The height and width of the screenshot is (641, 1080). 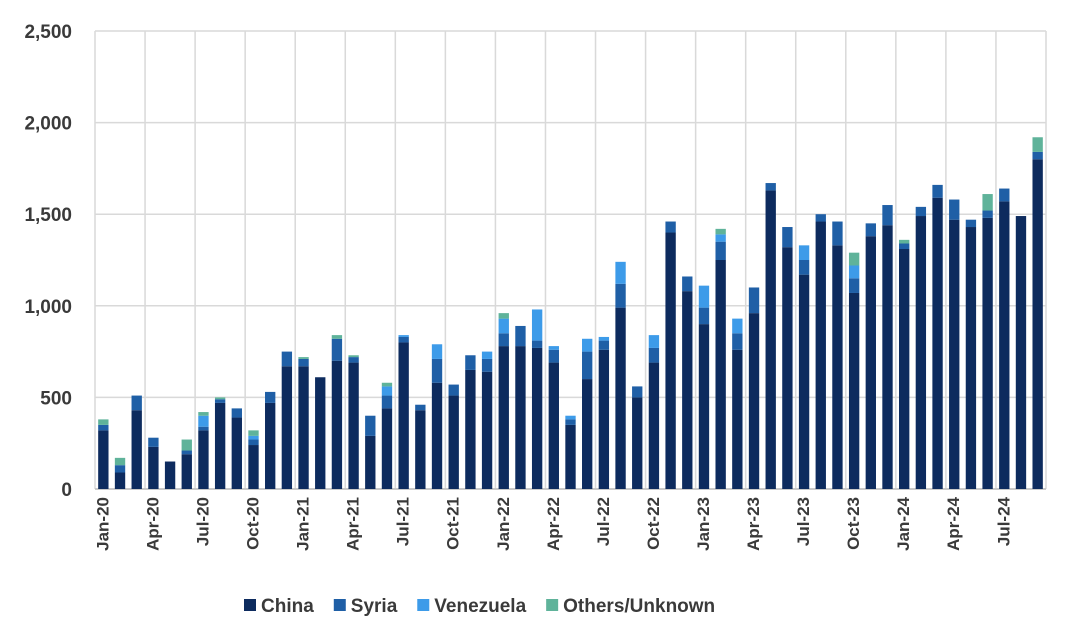 I want to click on y-axis-ticks: 0 500 1,000 1,500 2,000 2,500, so click(x=48, y=261).